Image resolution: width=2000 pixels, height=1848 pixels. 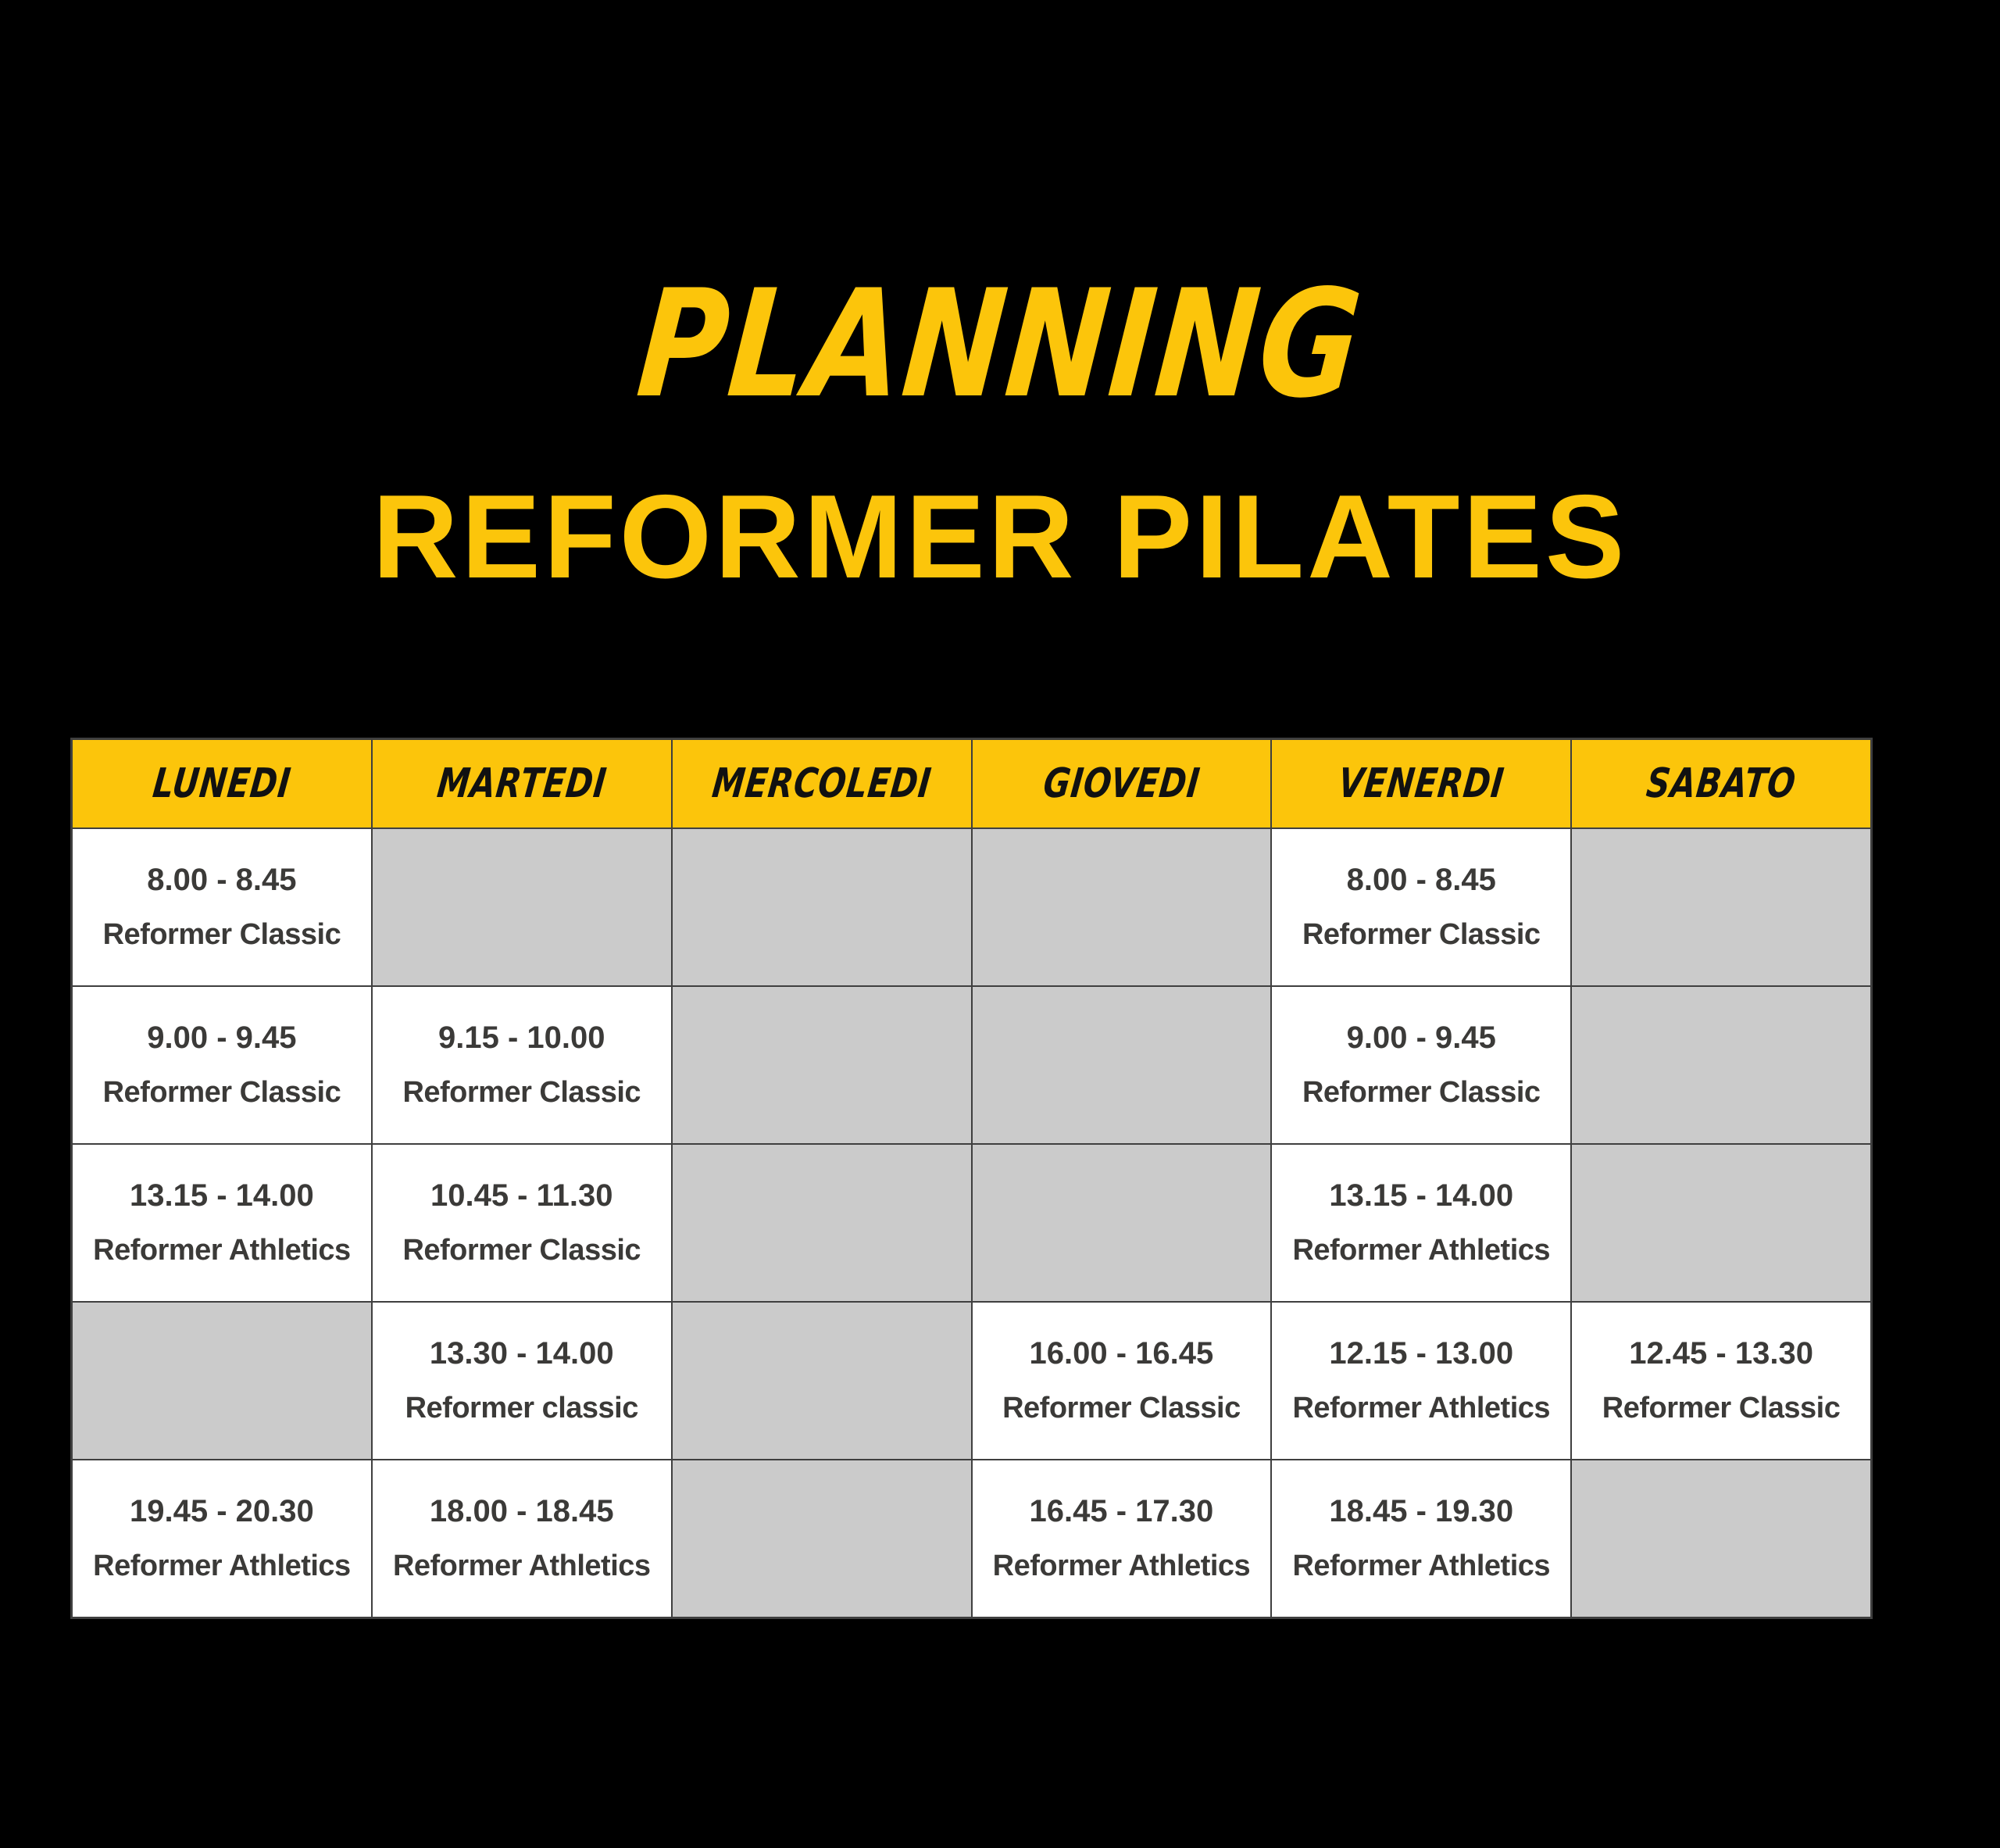 What do you see at coordinates (1421, 1511) in the screenshot?
I see `cell-time: 18.45 - 19.30` at bounding box center [1421, 1511].